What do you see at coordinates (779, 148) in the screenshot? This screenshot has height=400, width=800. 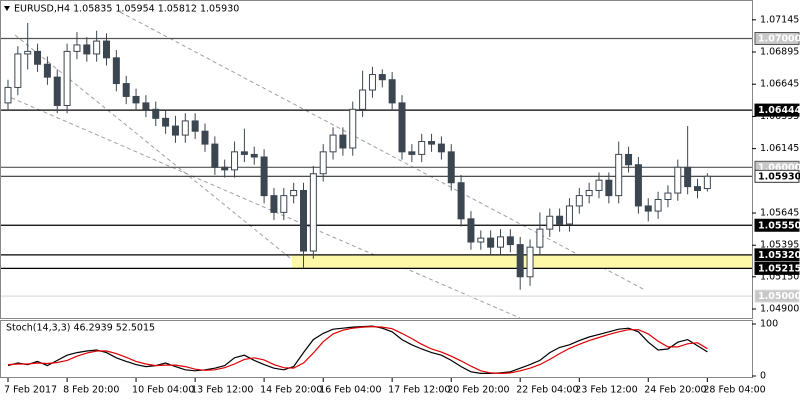 I see `y-tick-label: 1.06145` at bounding box center [779, 148].